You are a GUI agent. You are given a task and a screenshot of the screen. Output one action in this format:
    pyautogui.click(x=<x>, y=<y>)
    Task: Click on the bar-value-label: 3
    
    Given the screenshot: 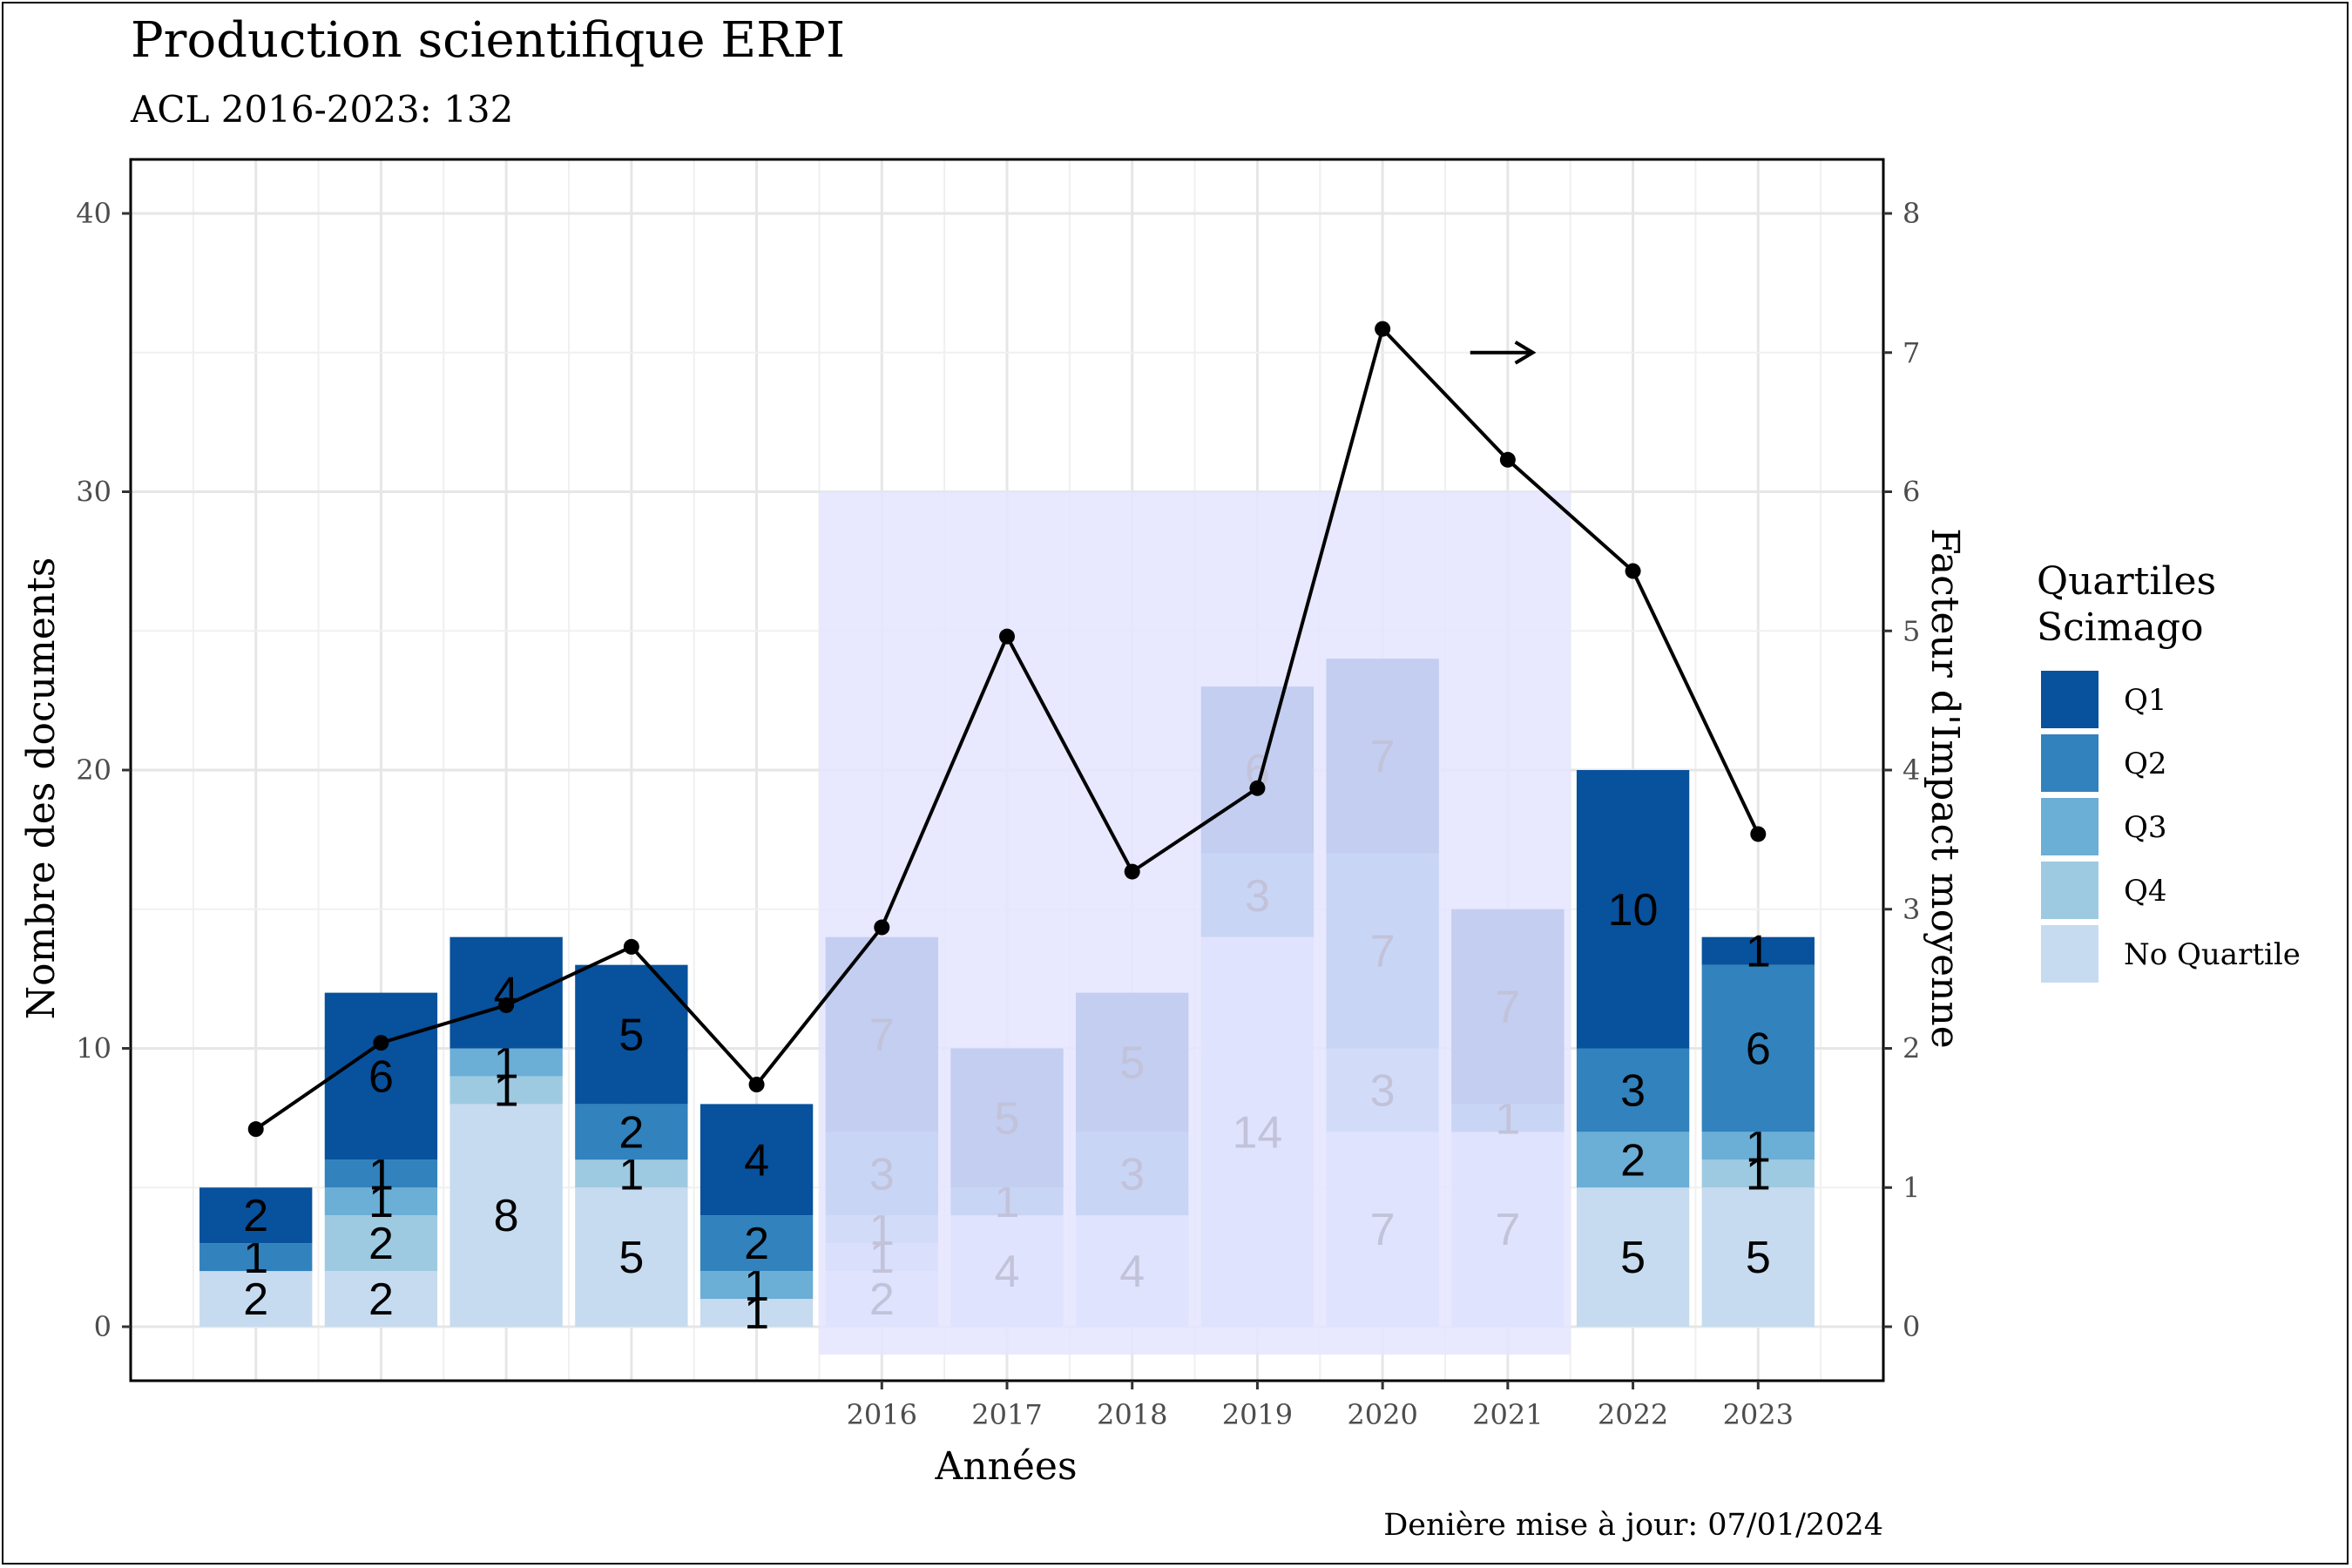 What is the action you would take?
    pyautogui.click(x=1633, y=1090)
    